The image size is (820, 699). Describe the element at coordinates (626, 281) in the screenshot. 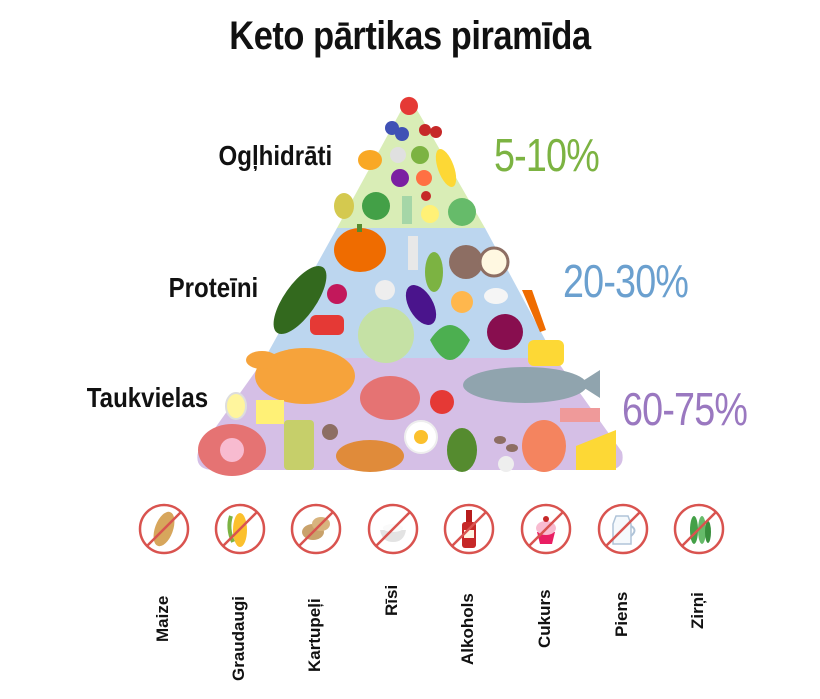

I see `level-percent-protein: 20-30%` at that location.